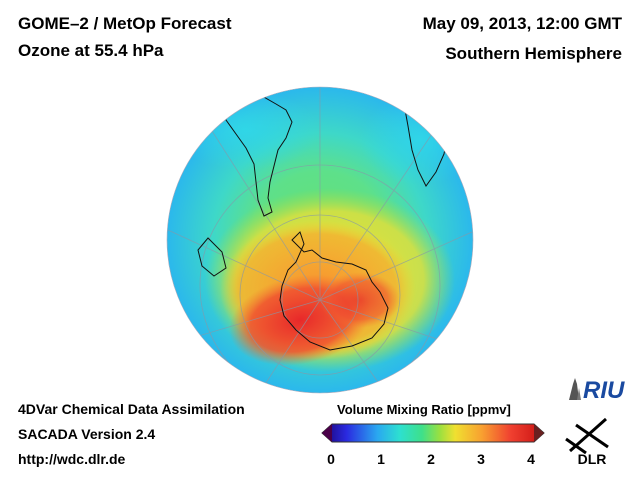 This screenshot has width=640, height=480. What do you see at coordinates (72, 459) in the screenshot?
I see `footer-url: http://wdc.dlr.de` at bounding box center [72, 459].